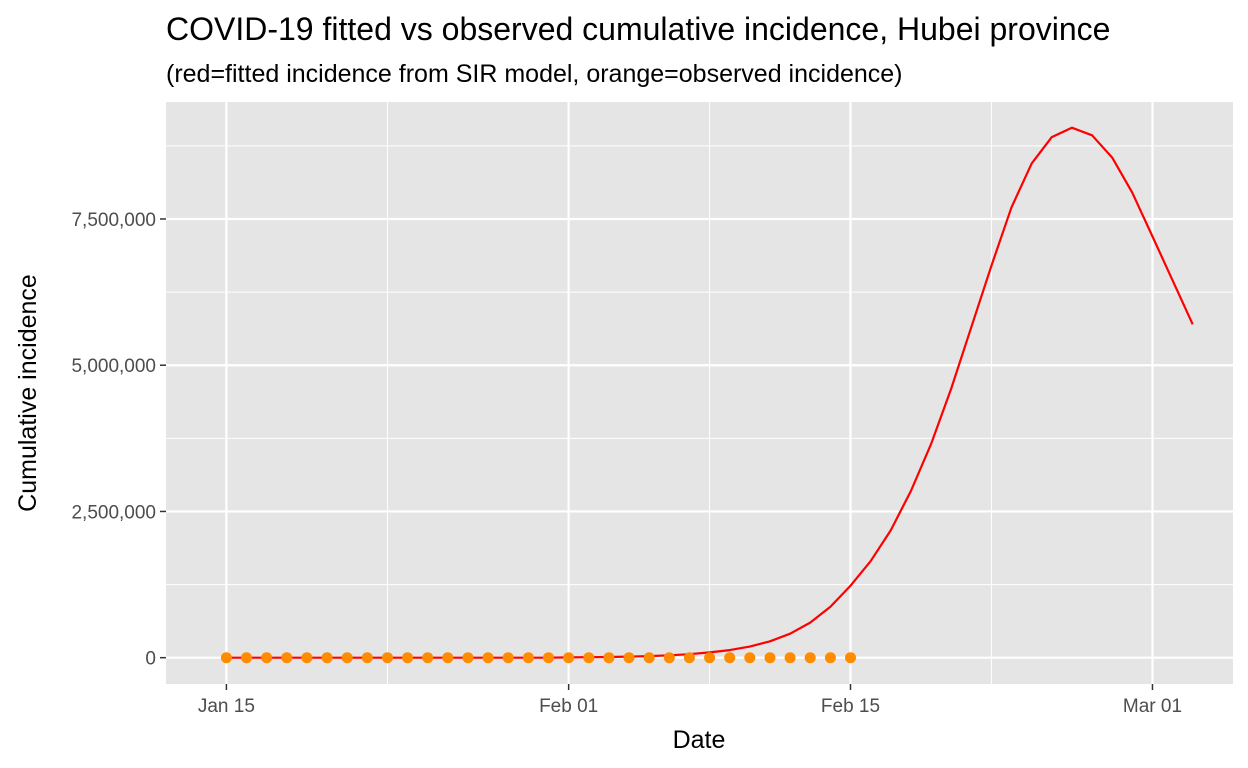  What do you see at coordinates (226, 706) in the screenshot?
I see `x-tick-label: Jan 15` at bounding box center [226, 706].